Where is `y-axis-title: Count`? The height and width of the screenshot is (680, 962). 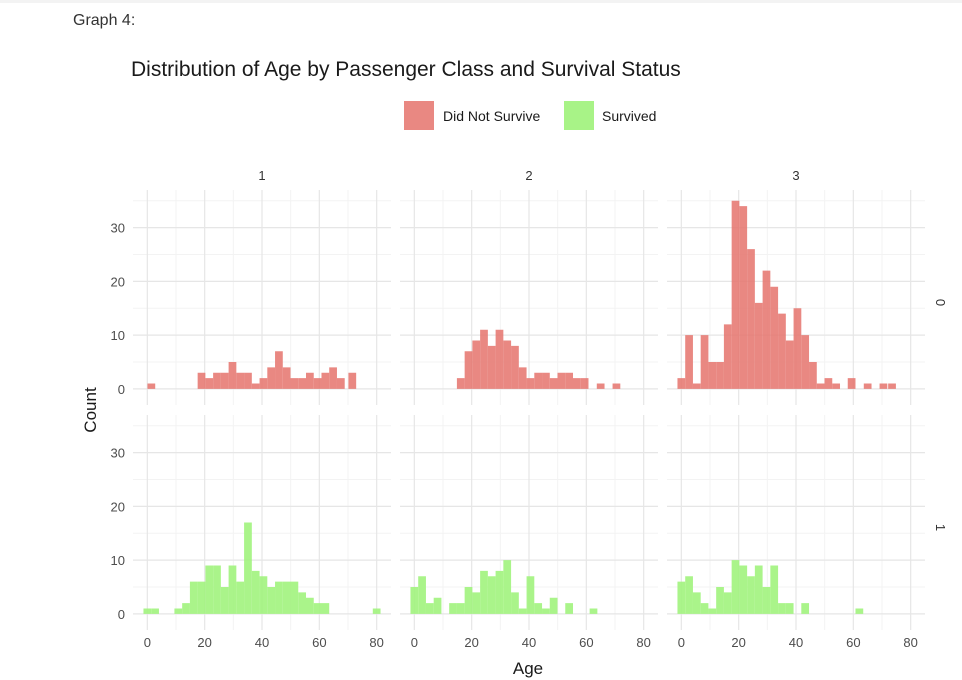
y-axis-title: Count is located at coordinates (90, 410).